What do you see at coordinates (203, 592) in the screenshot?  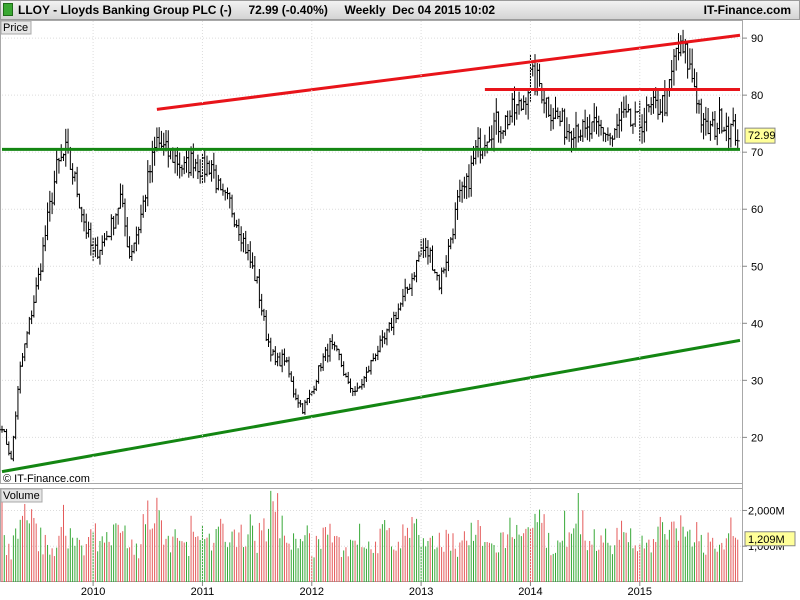 I see `x-tick-label: 2011` at bounding box center [203, 592].